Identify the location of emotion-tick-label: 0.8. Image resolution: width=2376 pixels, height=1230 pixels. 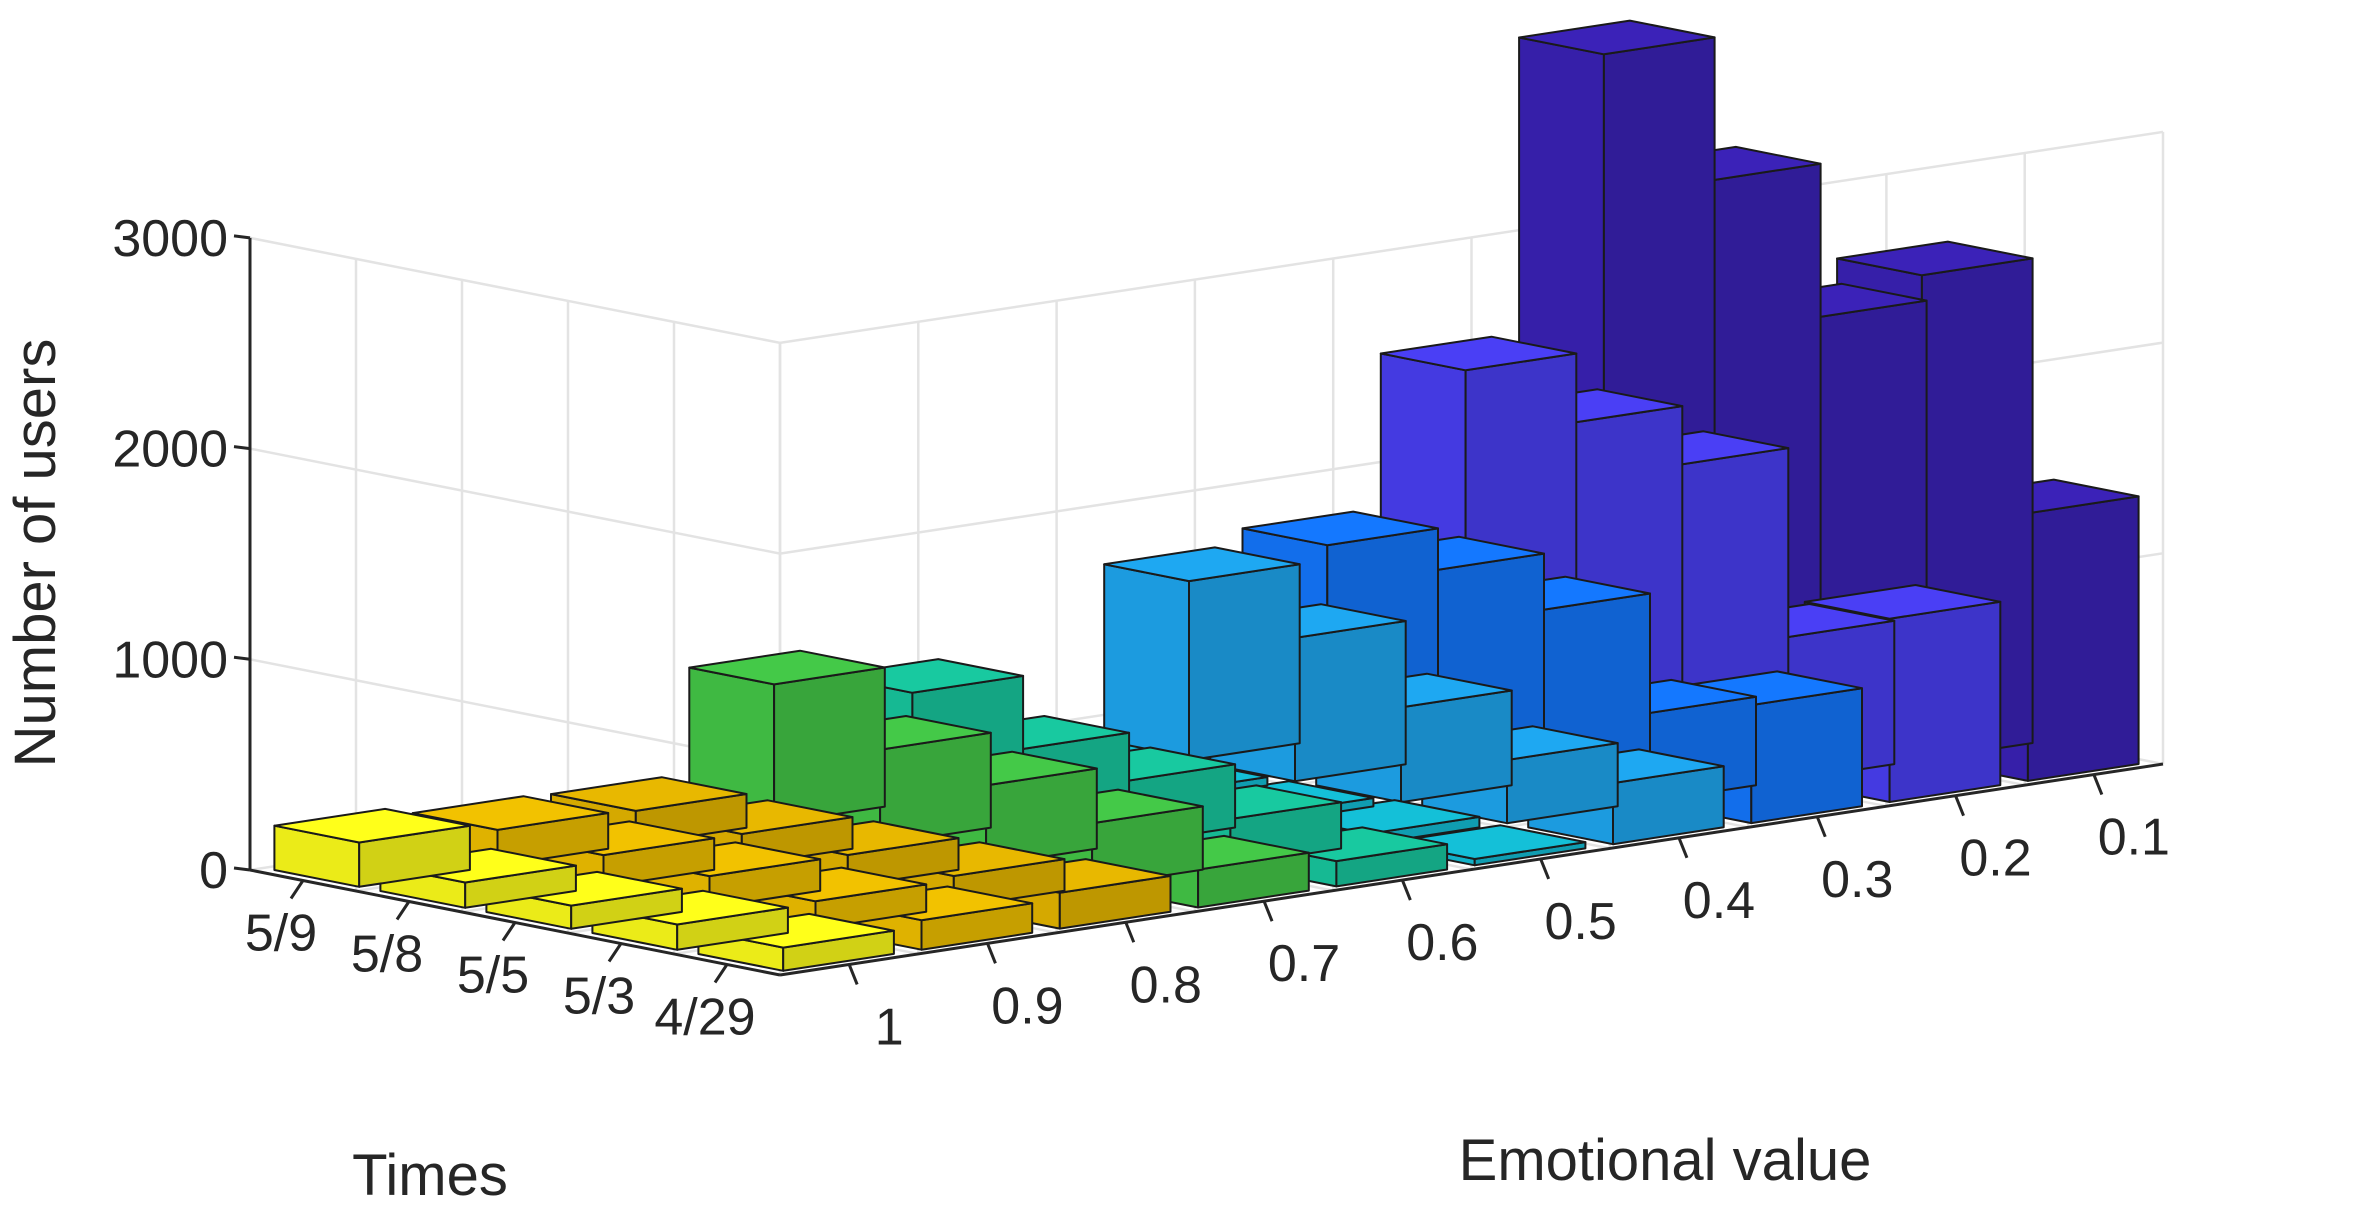
(1166, 985).